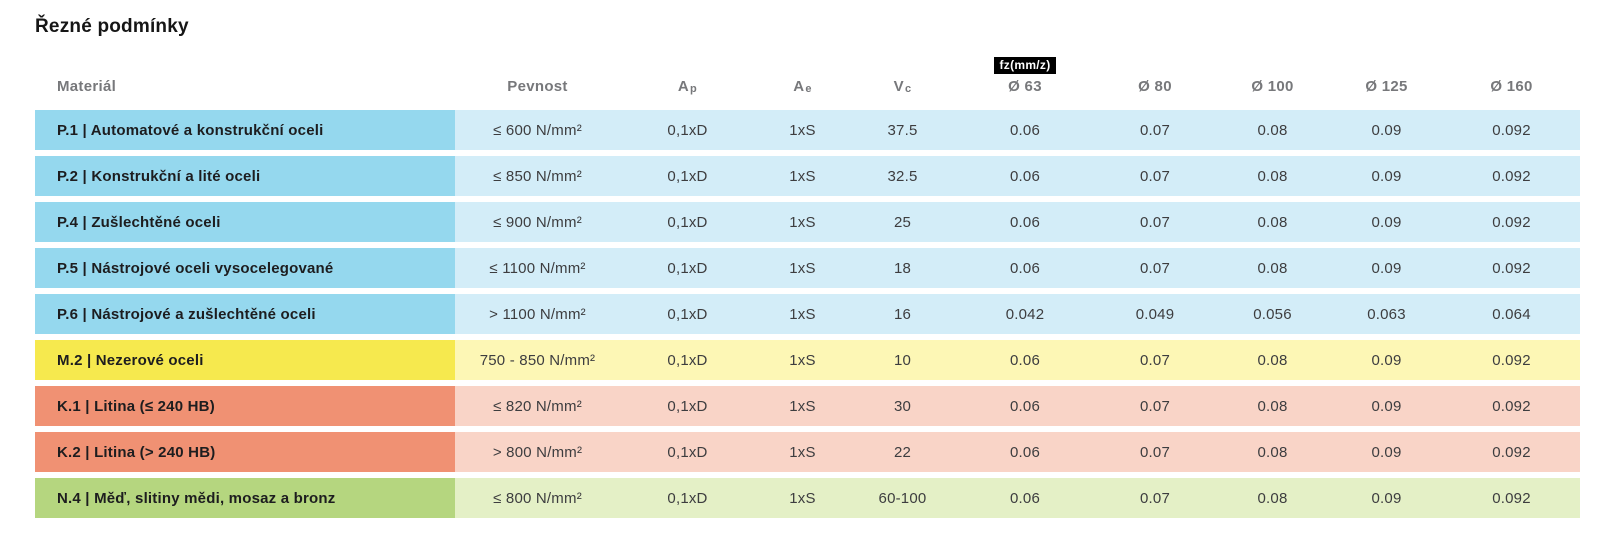 The height and width of the screenshot is (553, 1623). What do you see at coordinates (245, 452) in the screenshot?
I see `material-cell: K.2 | Litina (> 240 HB)` at bounding box center [245, 452].